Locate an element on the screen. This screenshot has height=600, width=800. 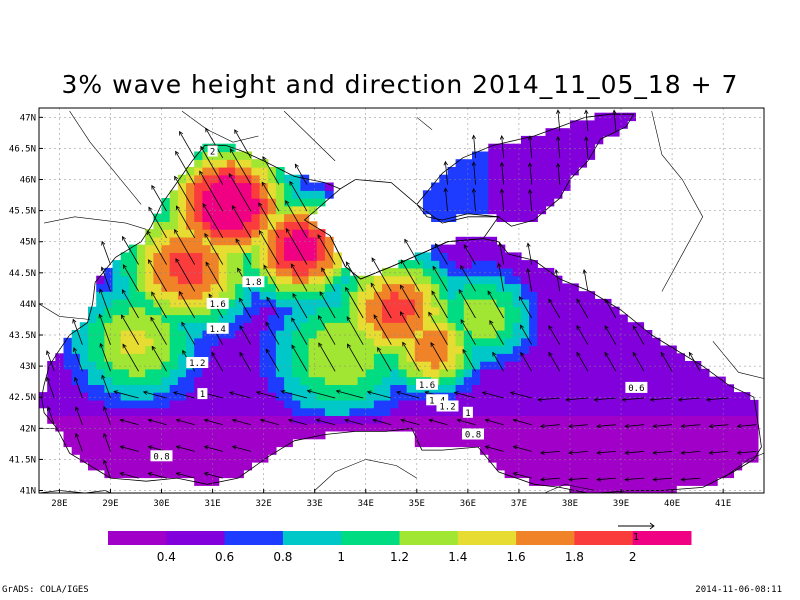
svg-text: 1 is located at coordinates (467, 414).